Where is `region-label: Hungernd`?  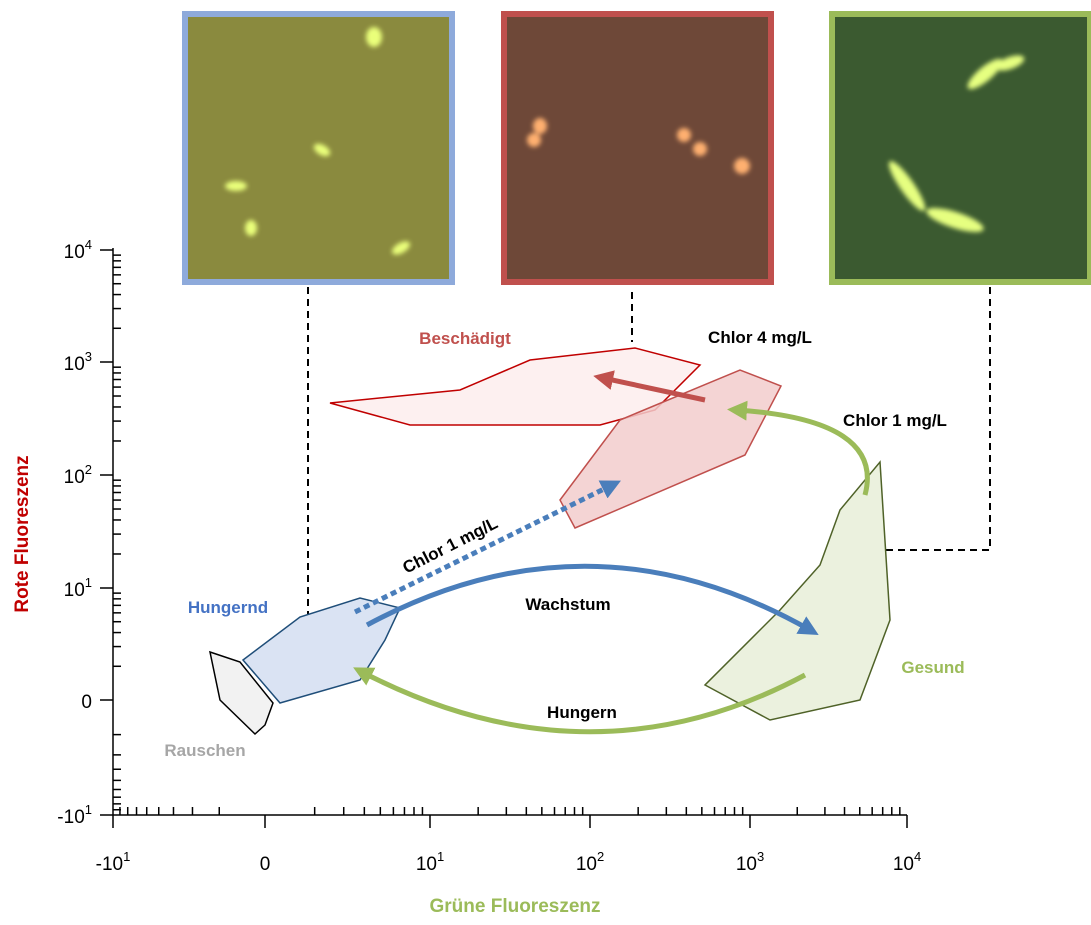
region-label: Hungernd is located at coordinates (228, 607).